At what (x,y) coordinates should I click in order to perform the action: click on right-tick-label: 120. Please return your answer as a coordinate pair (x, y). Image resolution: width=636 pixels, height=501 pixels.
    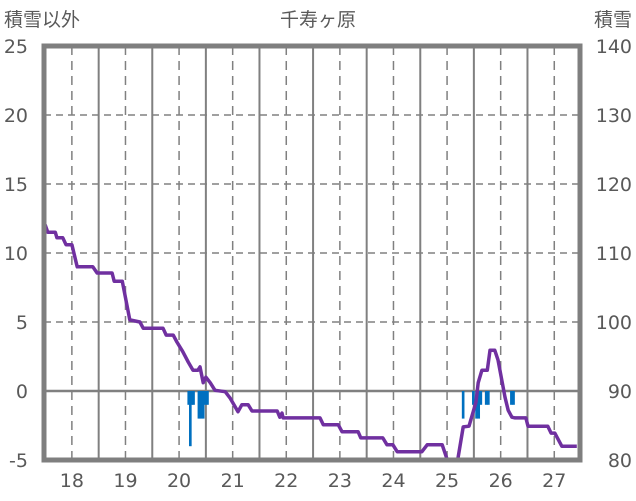
    Looking at the image, I should click on (614, 185).